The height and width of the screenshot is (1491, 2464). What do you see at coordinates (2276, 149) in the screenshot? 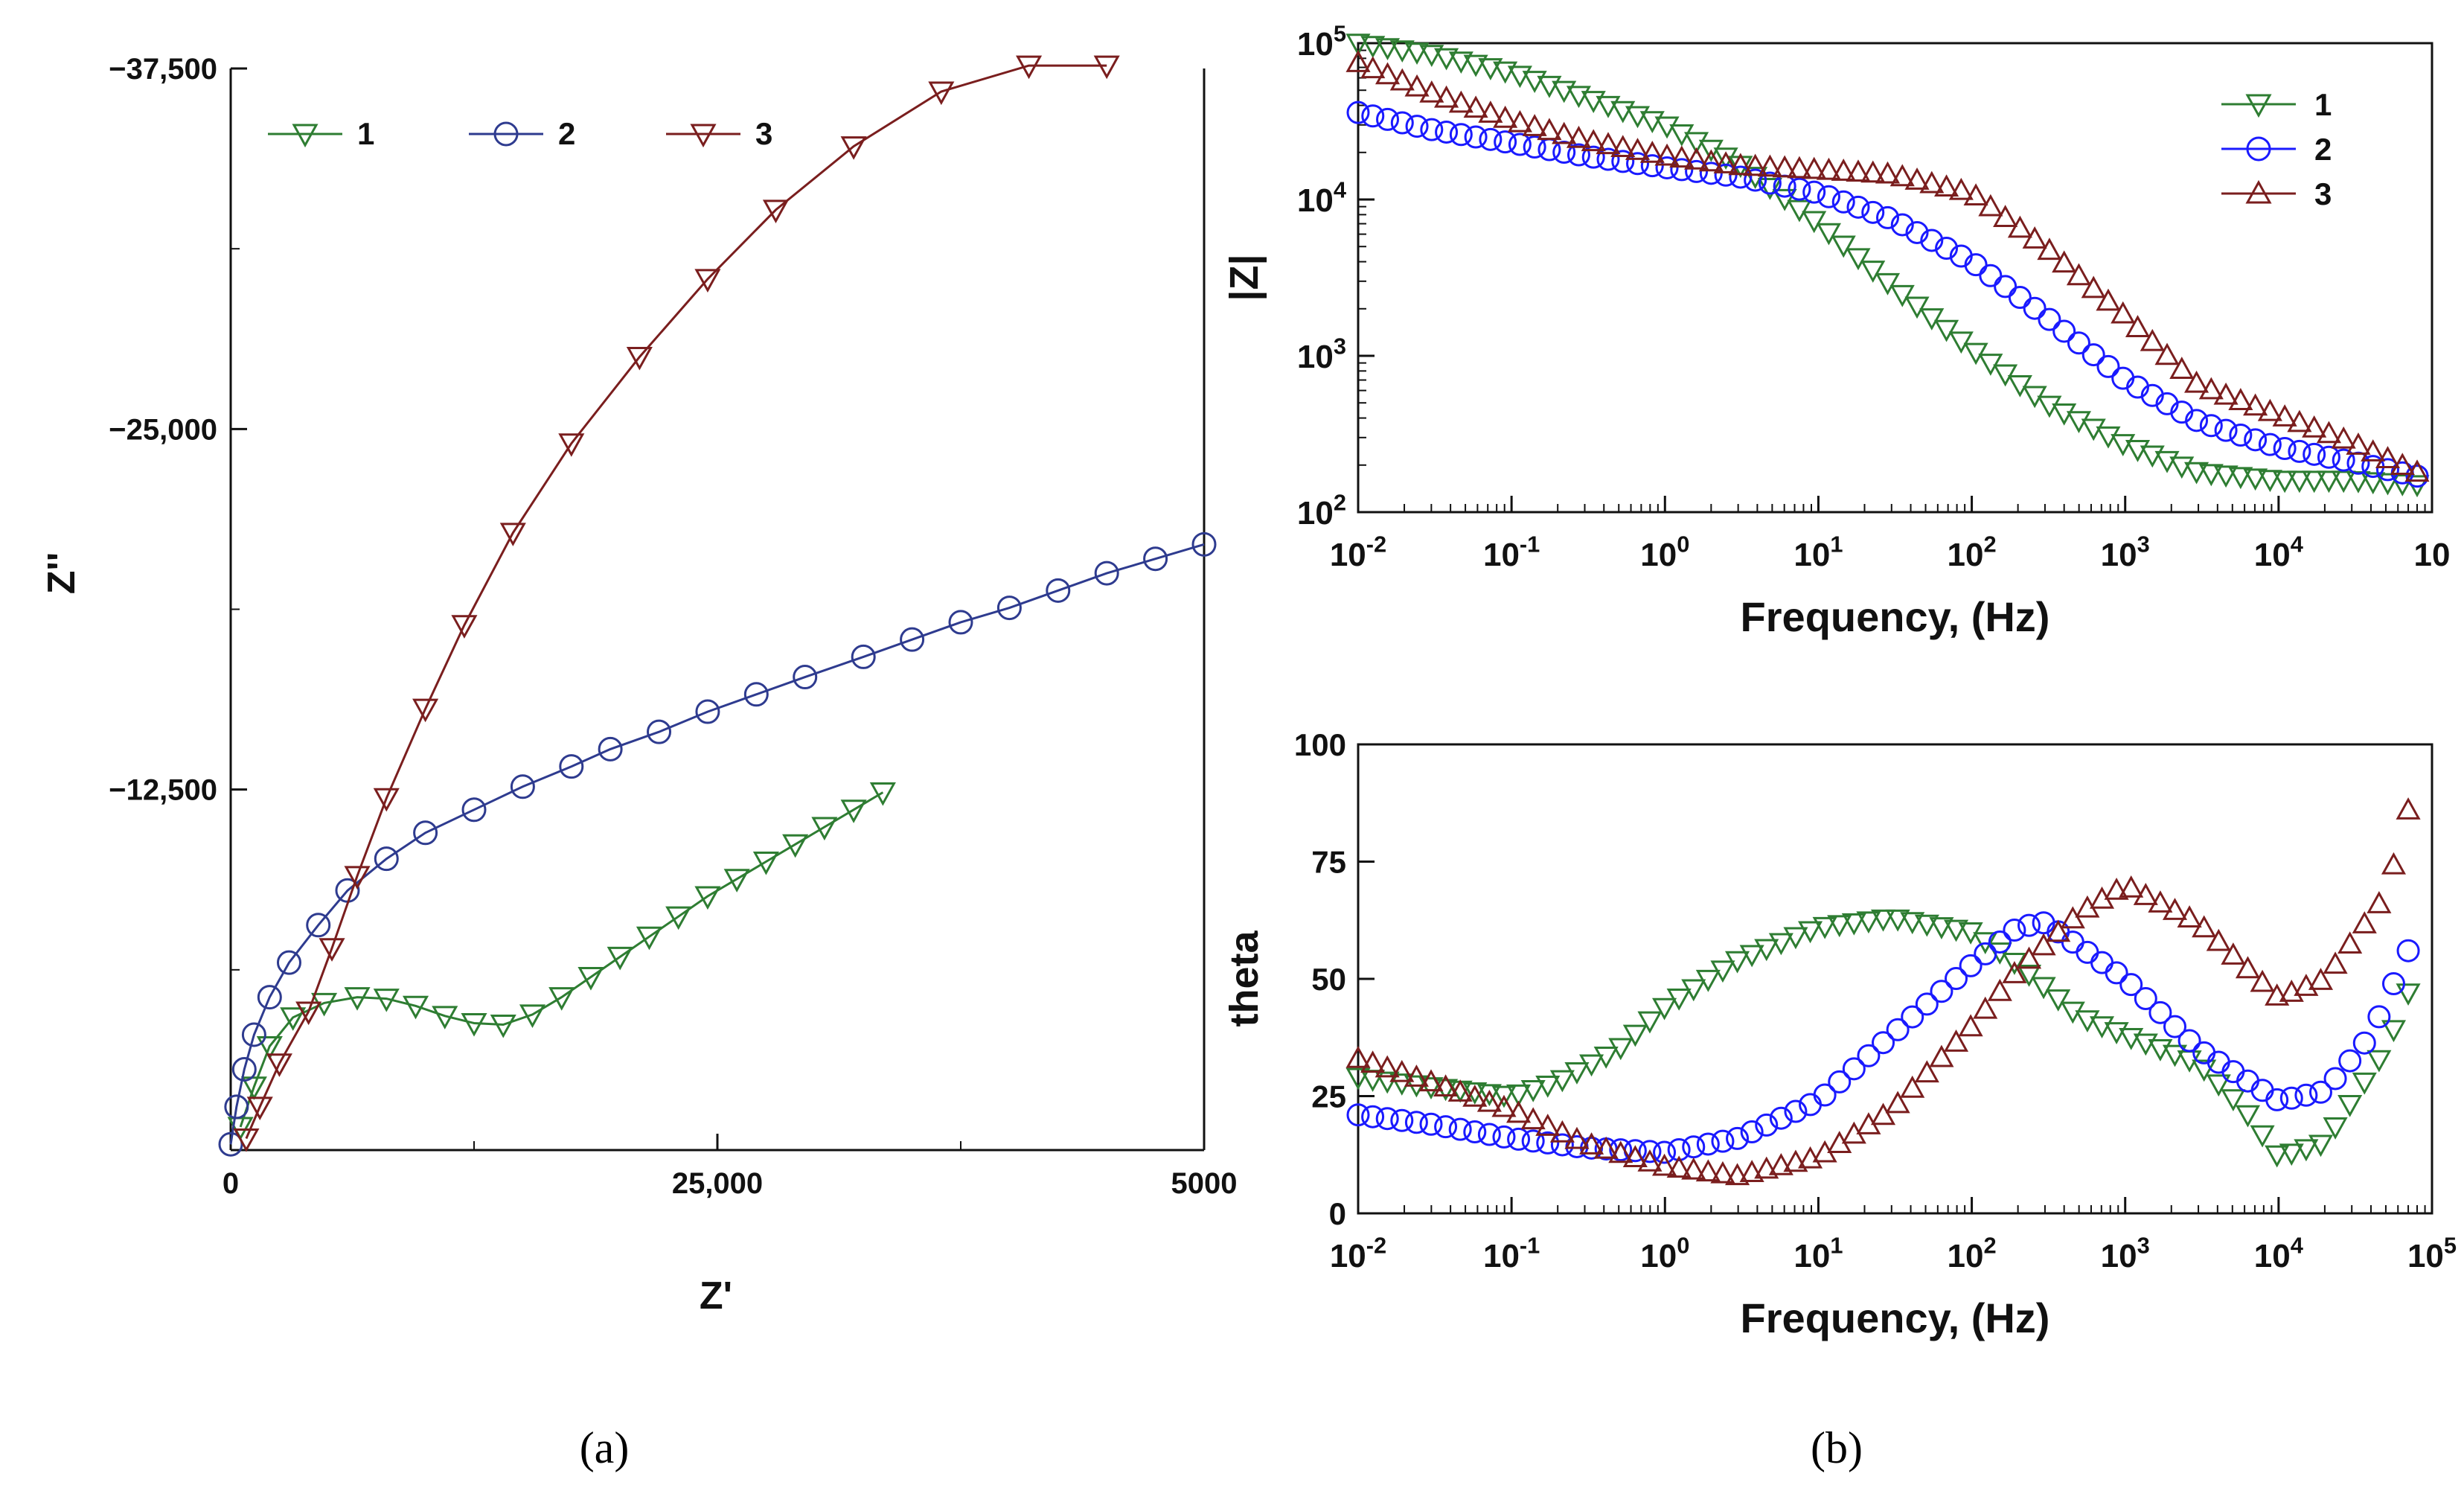
I see `legend: 1 2 3` at bounding box center [2276, 149].